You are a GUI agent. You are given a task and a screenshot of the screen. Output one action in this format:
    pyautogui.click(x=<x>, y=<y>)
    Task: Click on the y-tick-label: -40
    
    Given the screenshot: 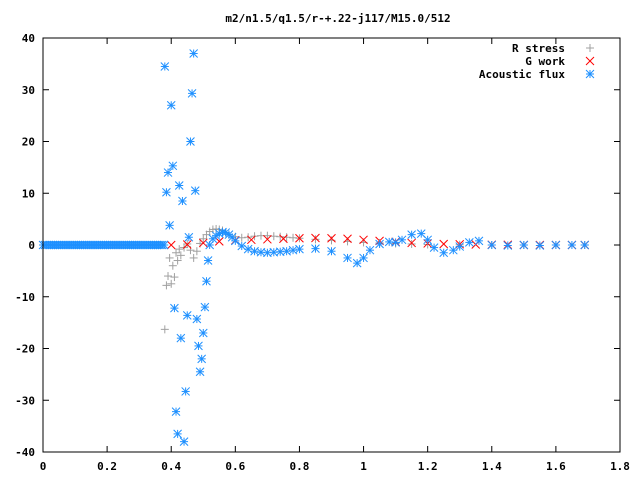 What is the action you would take?
    pyautogui.click(x=25, y=452)
    